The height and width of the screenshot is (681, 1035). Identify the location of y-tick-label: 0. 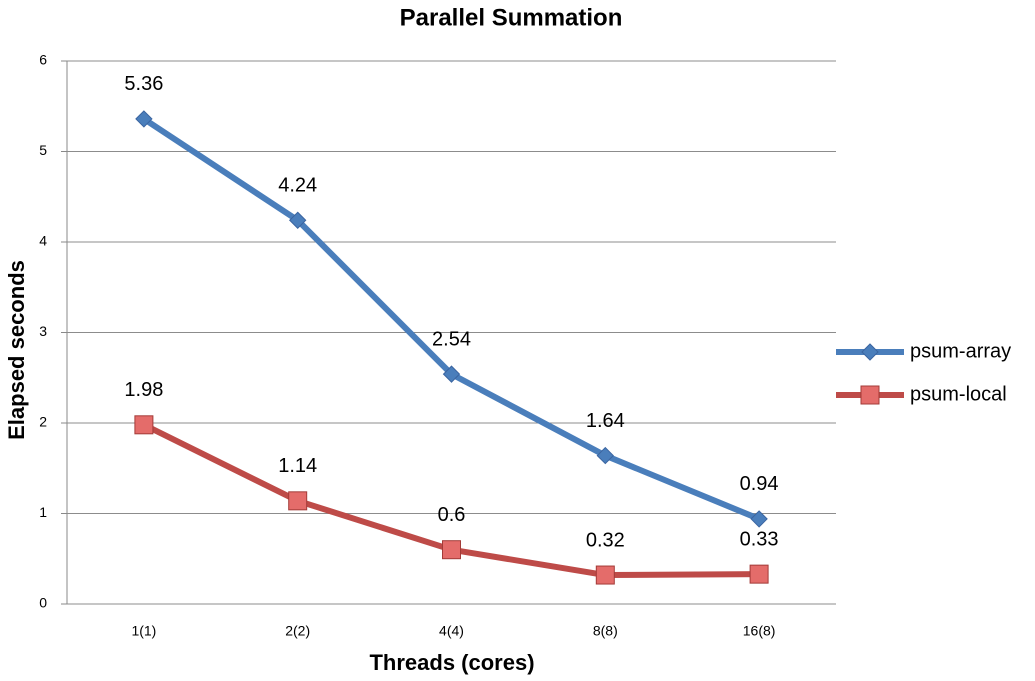
(43, 603).